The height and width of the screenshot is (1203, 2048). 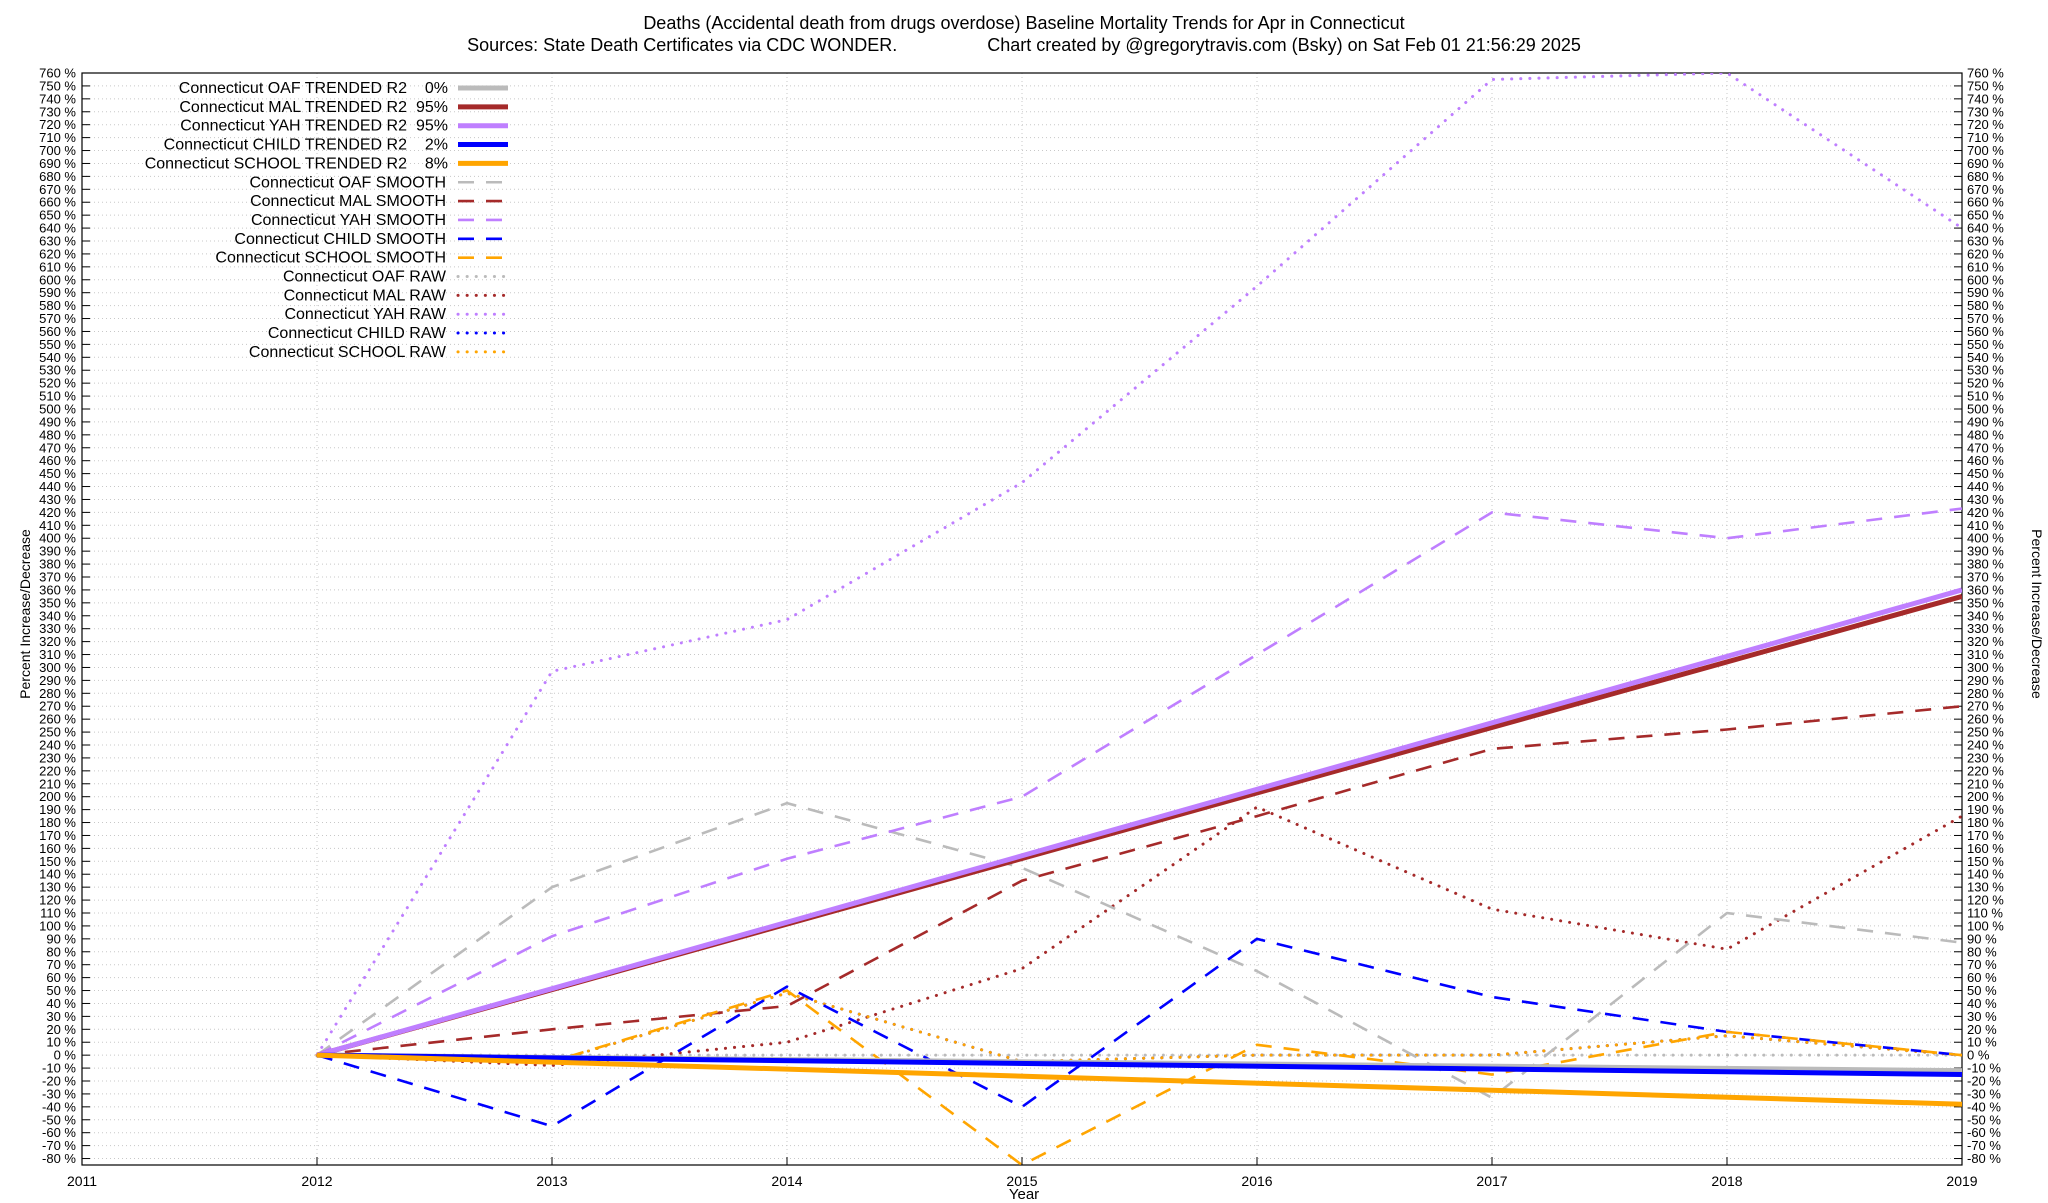 What do you see at coordinates (57, 473) in the screenshot?
I see `y-tick-label-left: 450 %` at bounding box center [57, 473].